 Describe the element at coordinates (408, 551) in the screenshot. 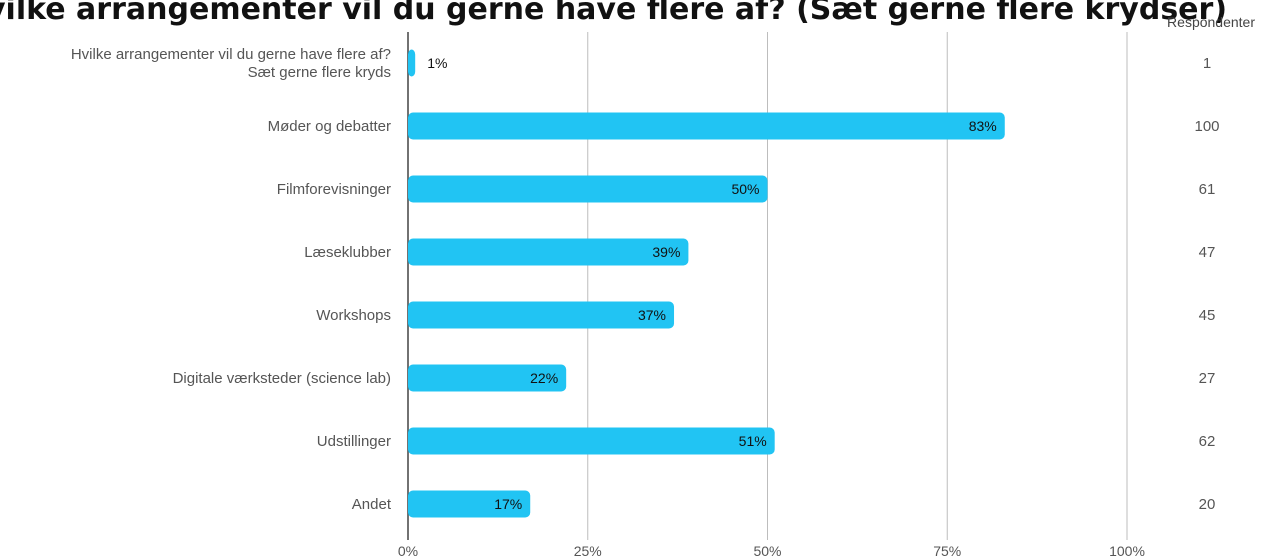

I see `x-tick-label-0: 0%` at that location.